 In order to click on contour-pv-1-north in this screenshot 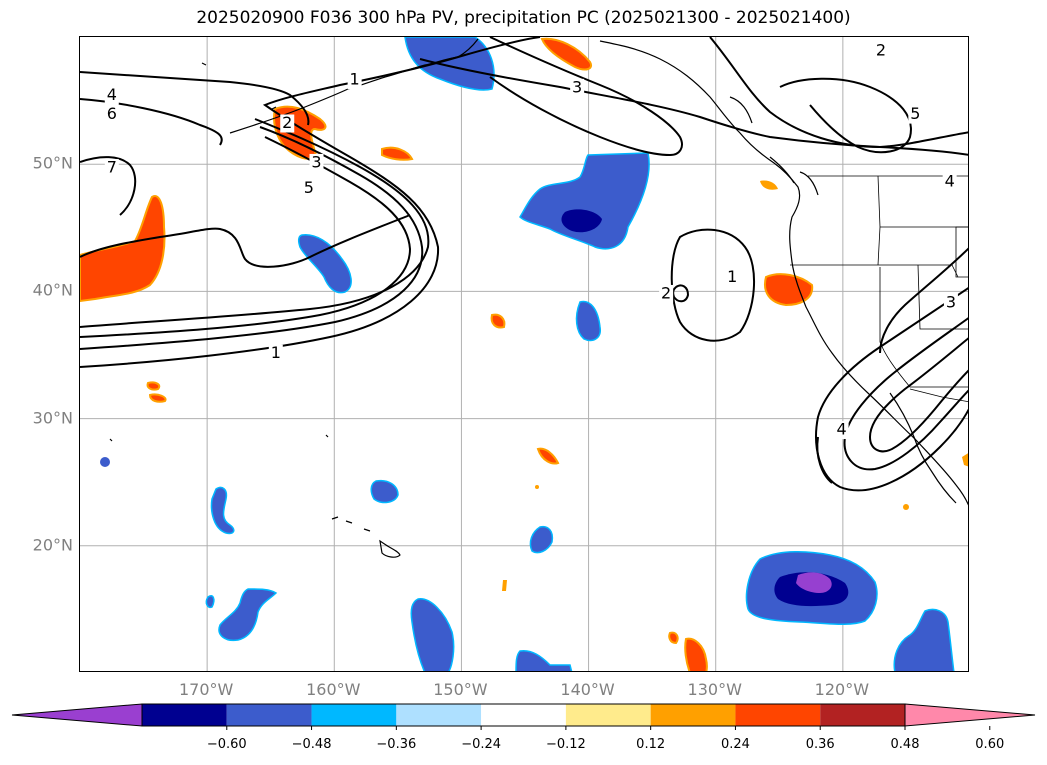, I will do `click(255, 223)`.